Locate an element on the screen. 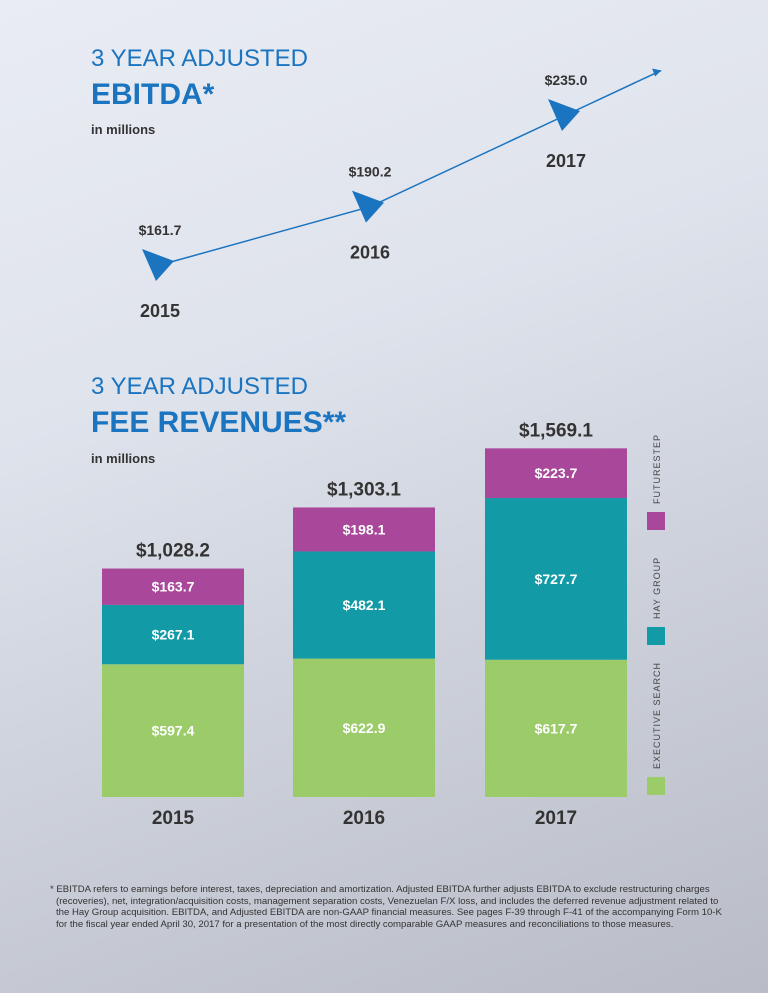 The width and height of the screenshot is (768, 993). arrow-head is located at coordinates (657, 72).